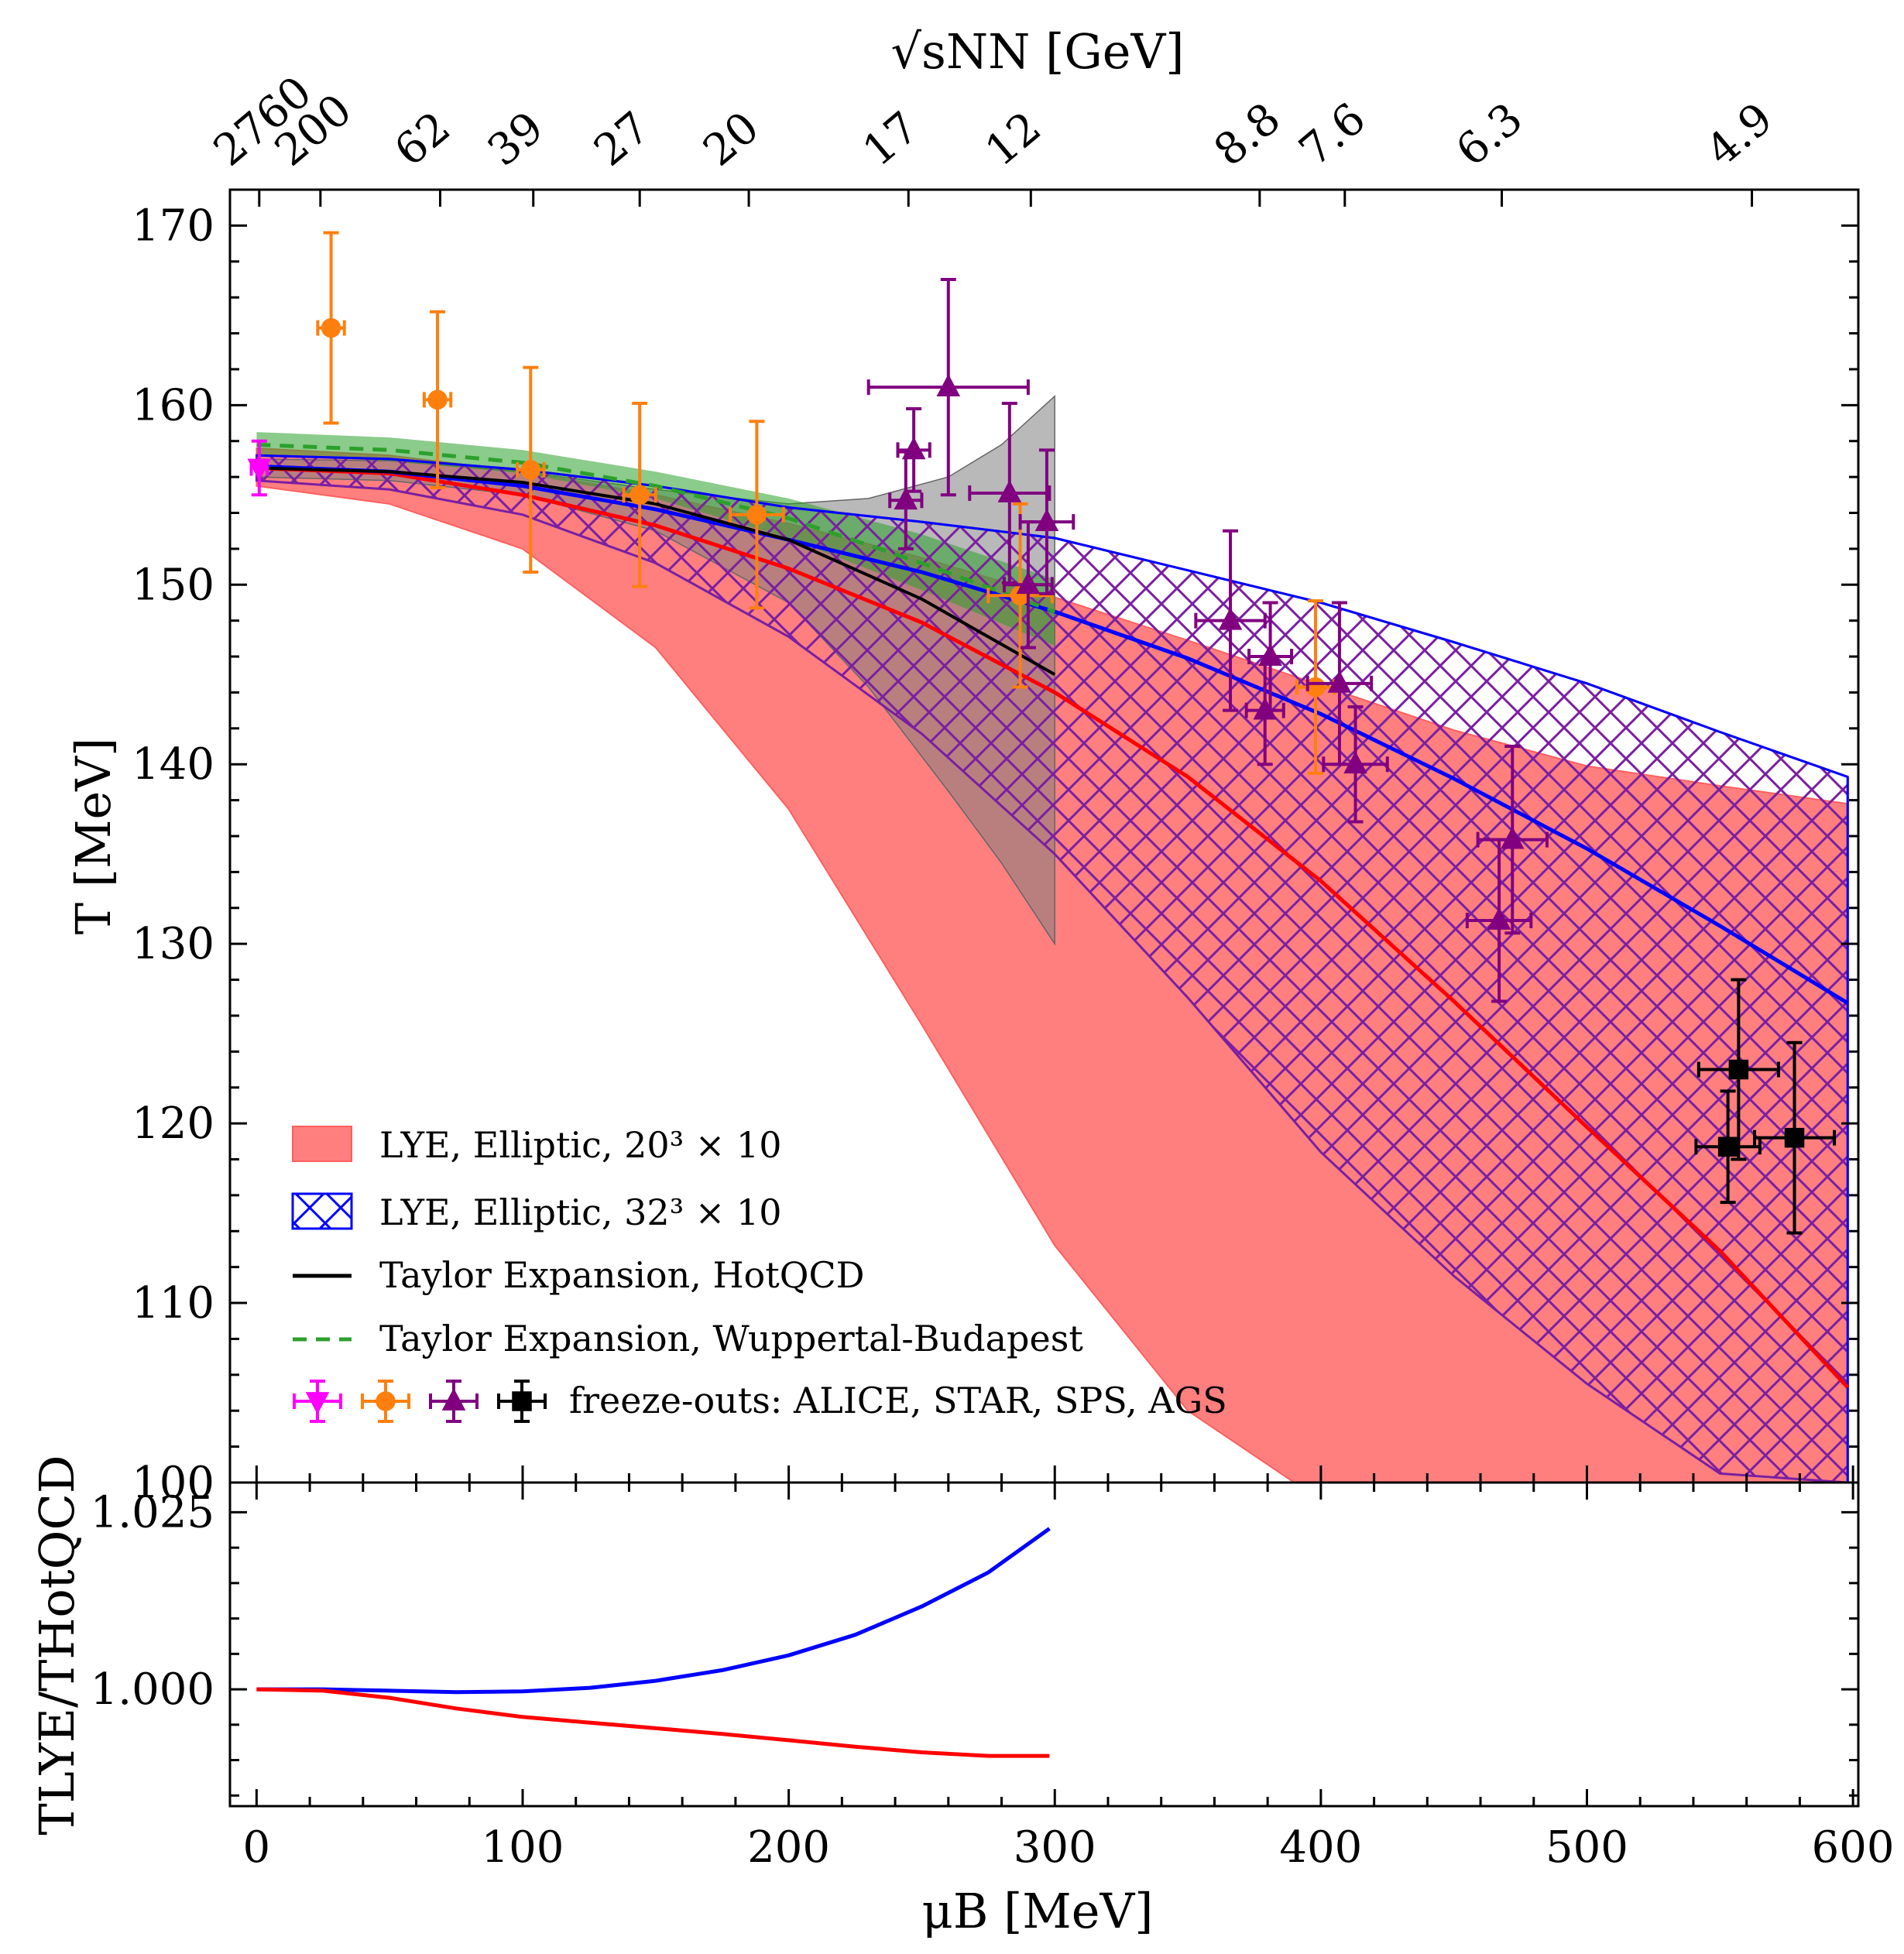 The image size is (1904, 1954). What do you see at coordinates (420, 1401) in the screenshot?
I see `legend-markers` at bounding box center [420, 1401].